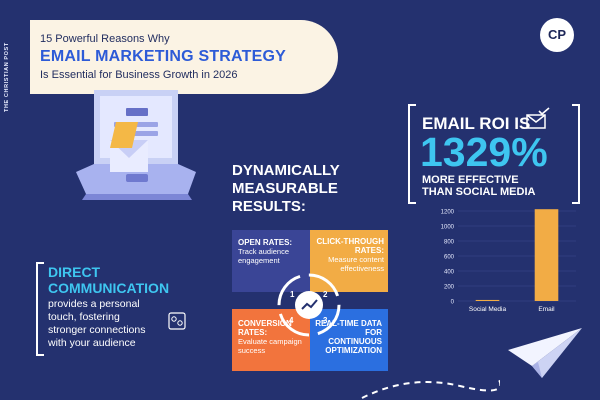 Image resolution: width=600 pixels, height=400 pixels. I want to click on roi-caption: MORE EFFECTIVE THAN SOCIAL MEDIA, so click(478, 186).